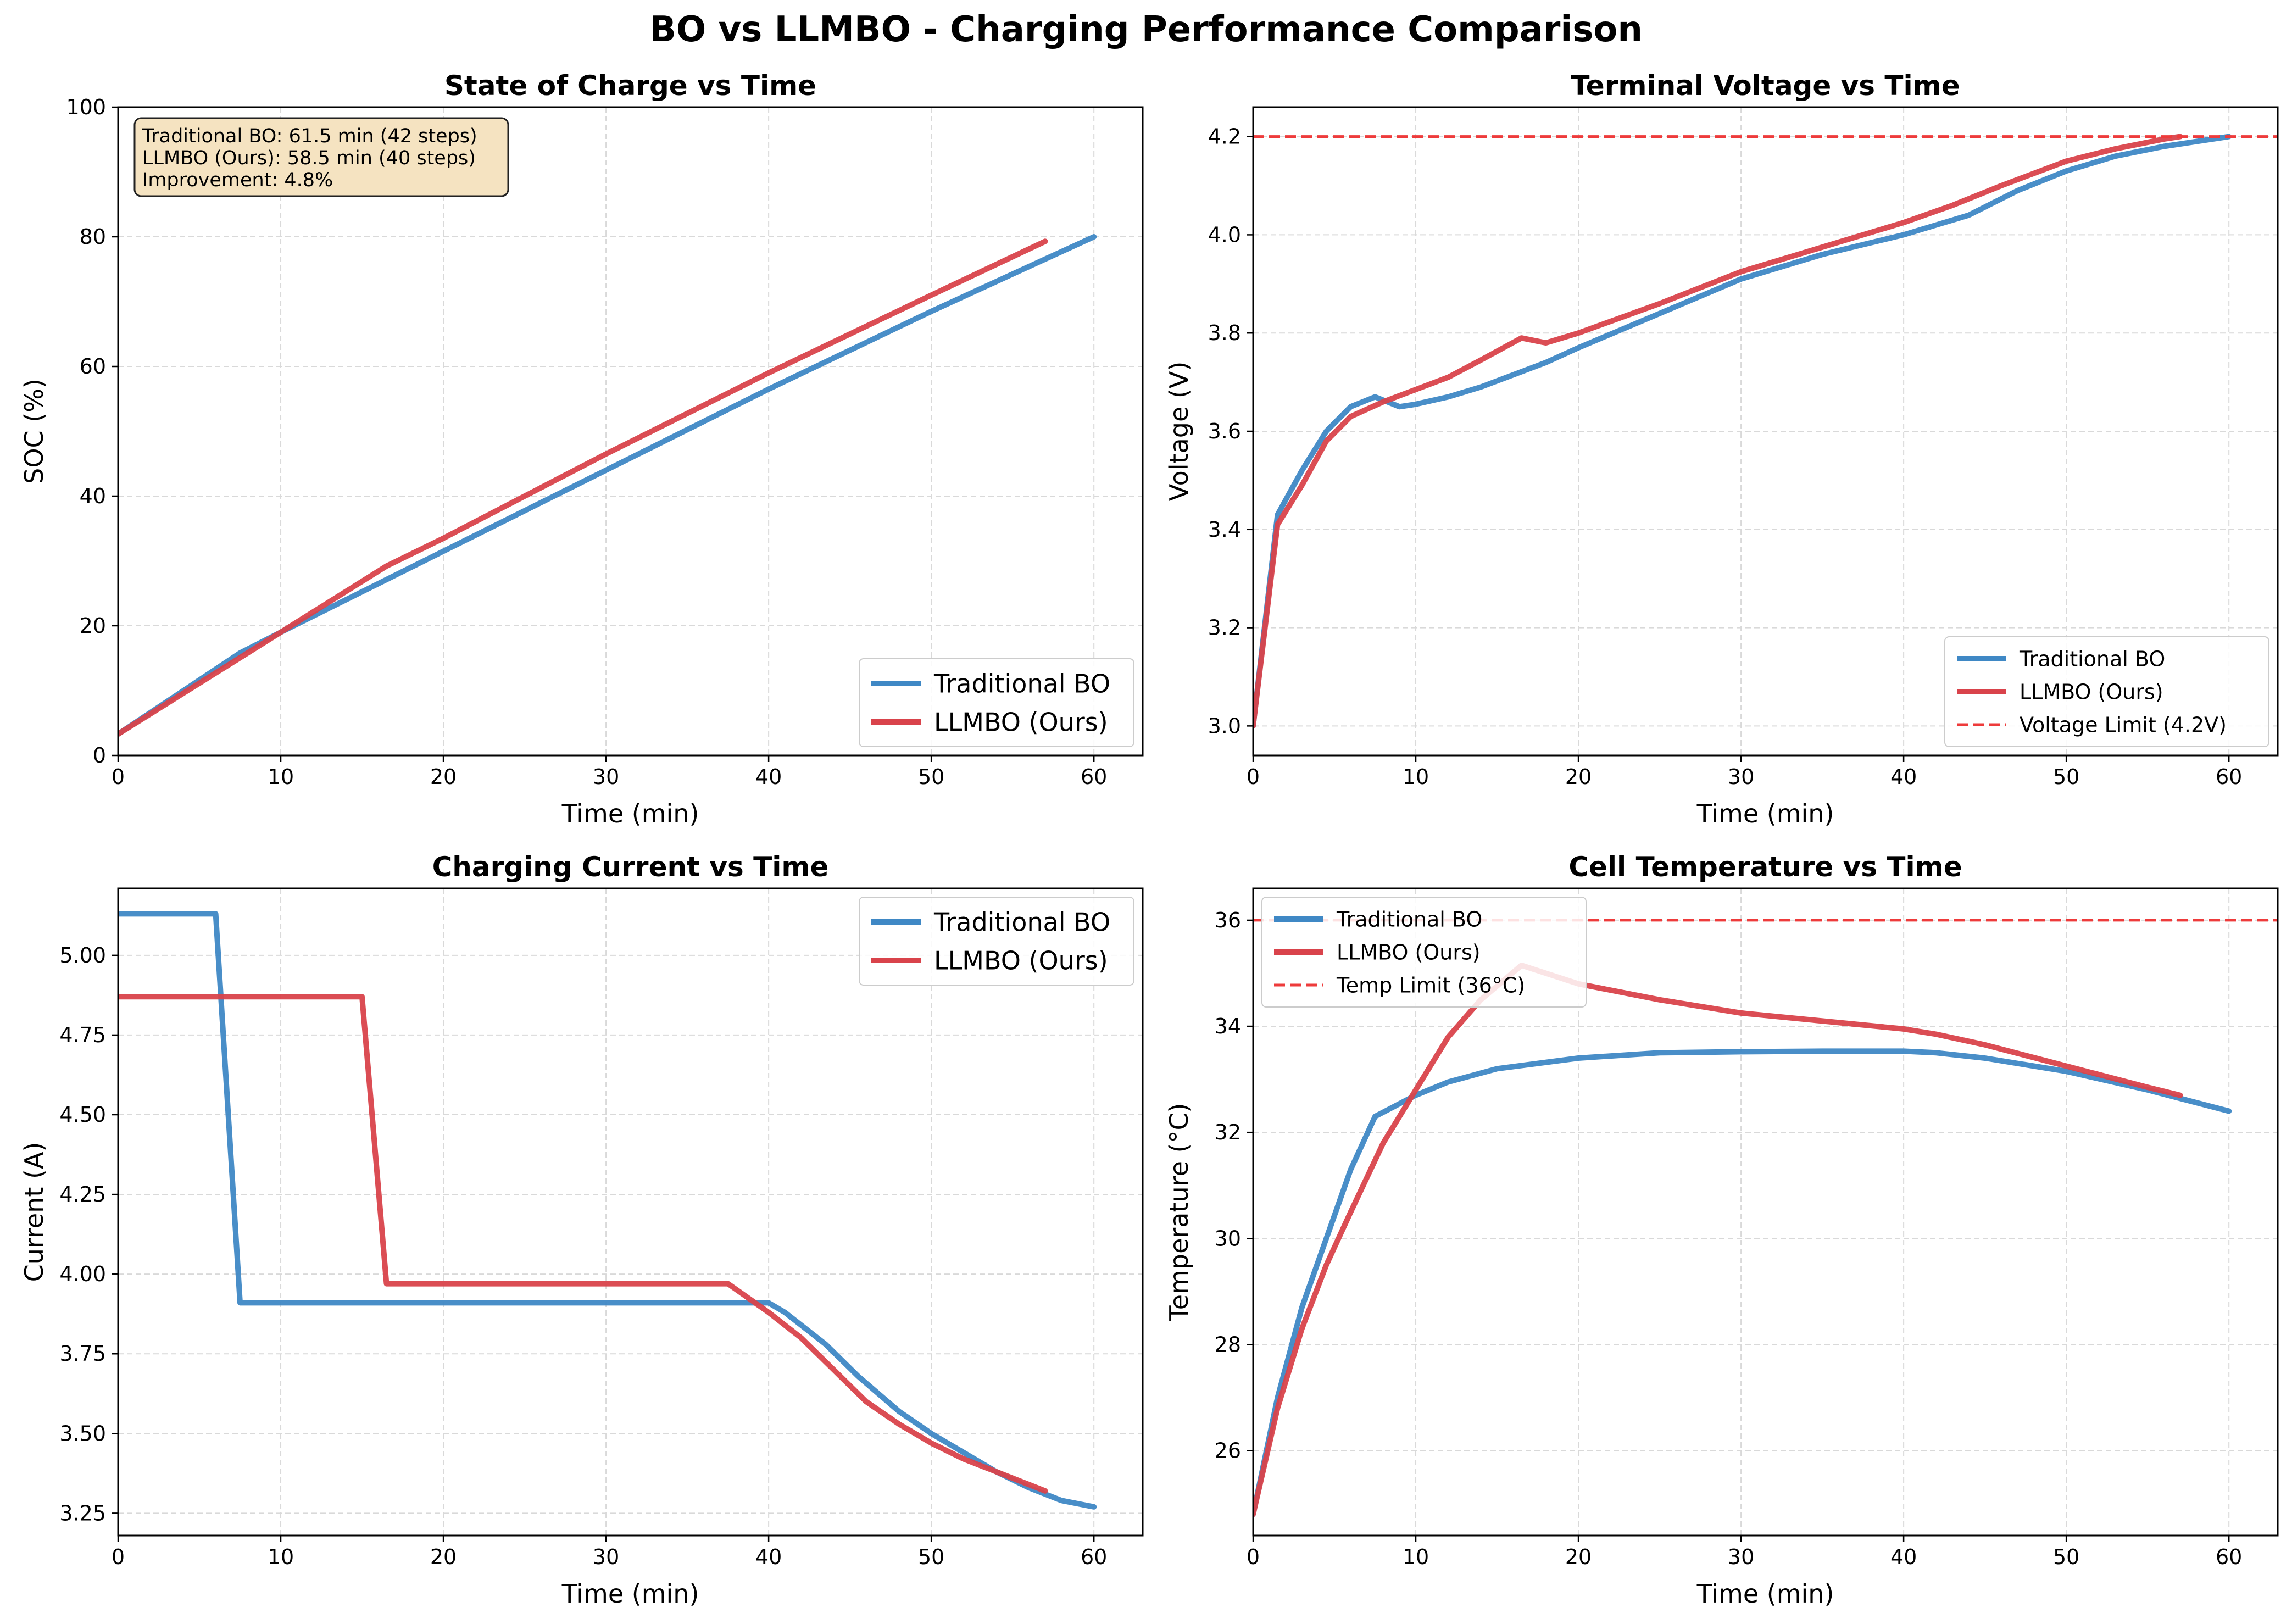  What do you see at coordinates (1224, 726) in the screenshot?
I see `y-tick-label: 3.0` at bounding box center [1224, 726].